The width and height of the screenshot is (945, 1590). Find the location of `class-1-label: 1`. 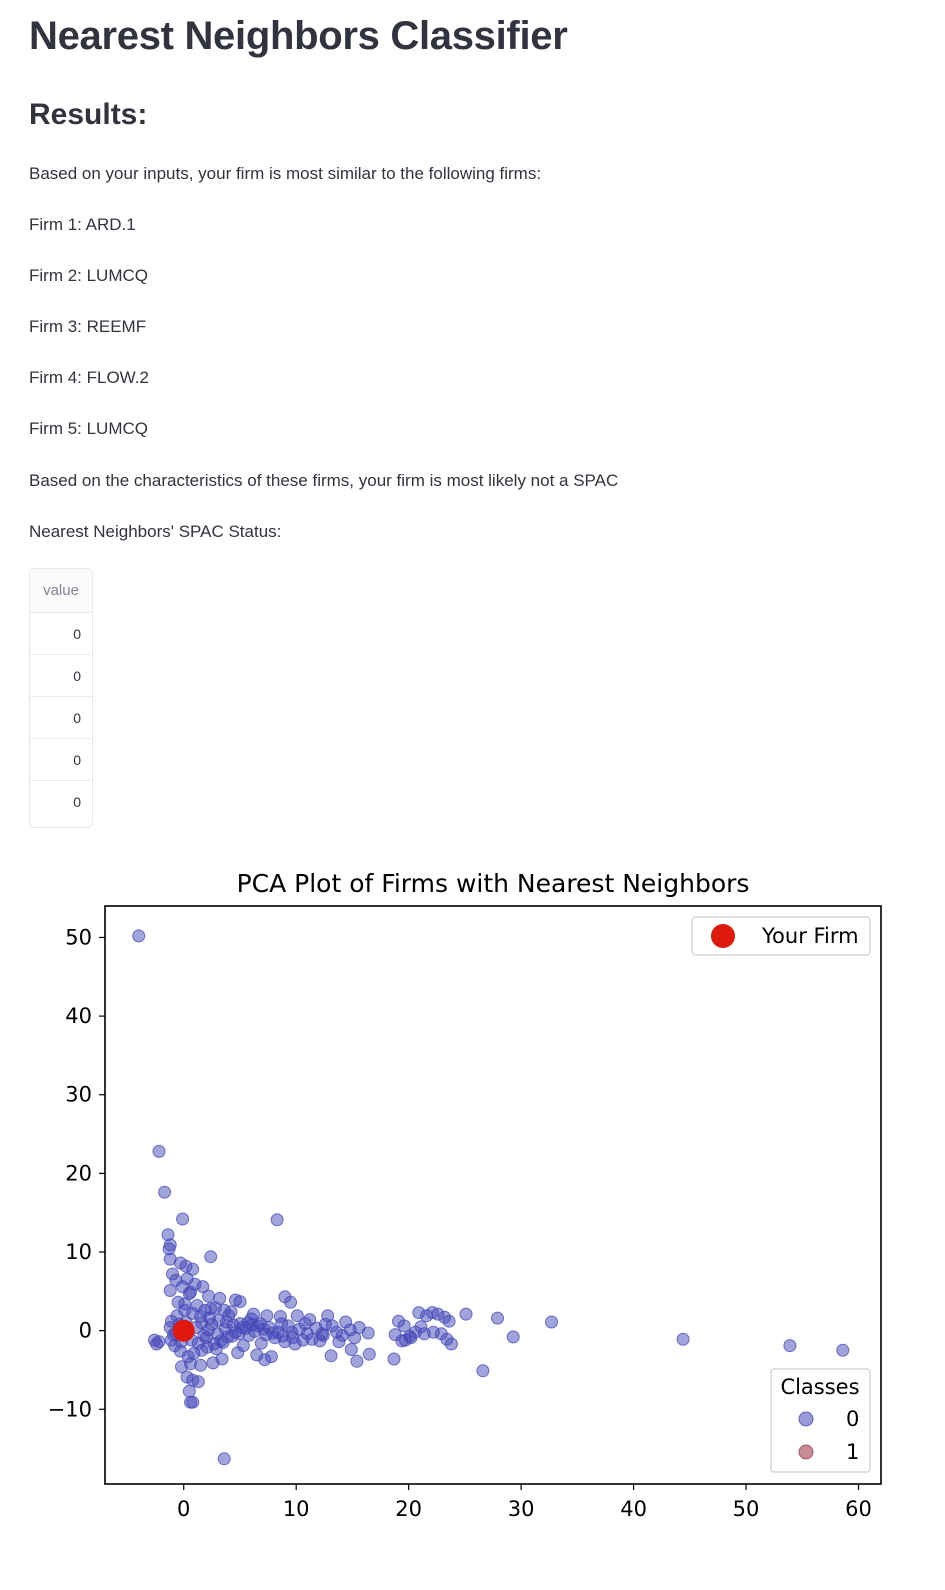

class-1-label: 1 is located at coordinates (852, 1452).